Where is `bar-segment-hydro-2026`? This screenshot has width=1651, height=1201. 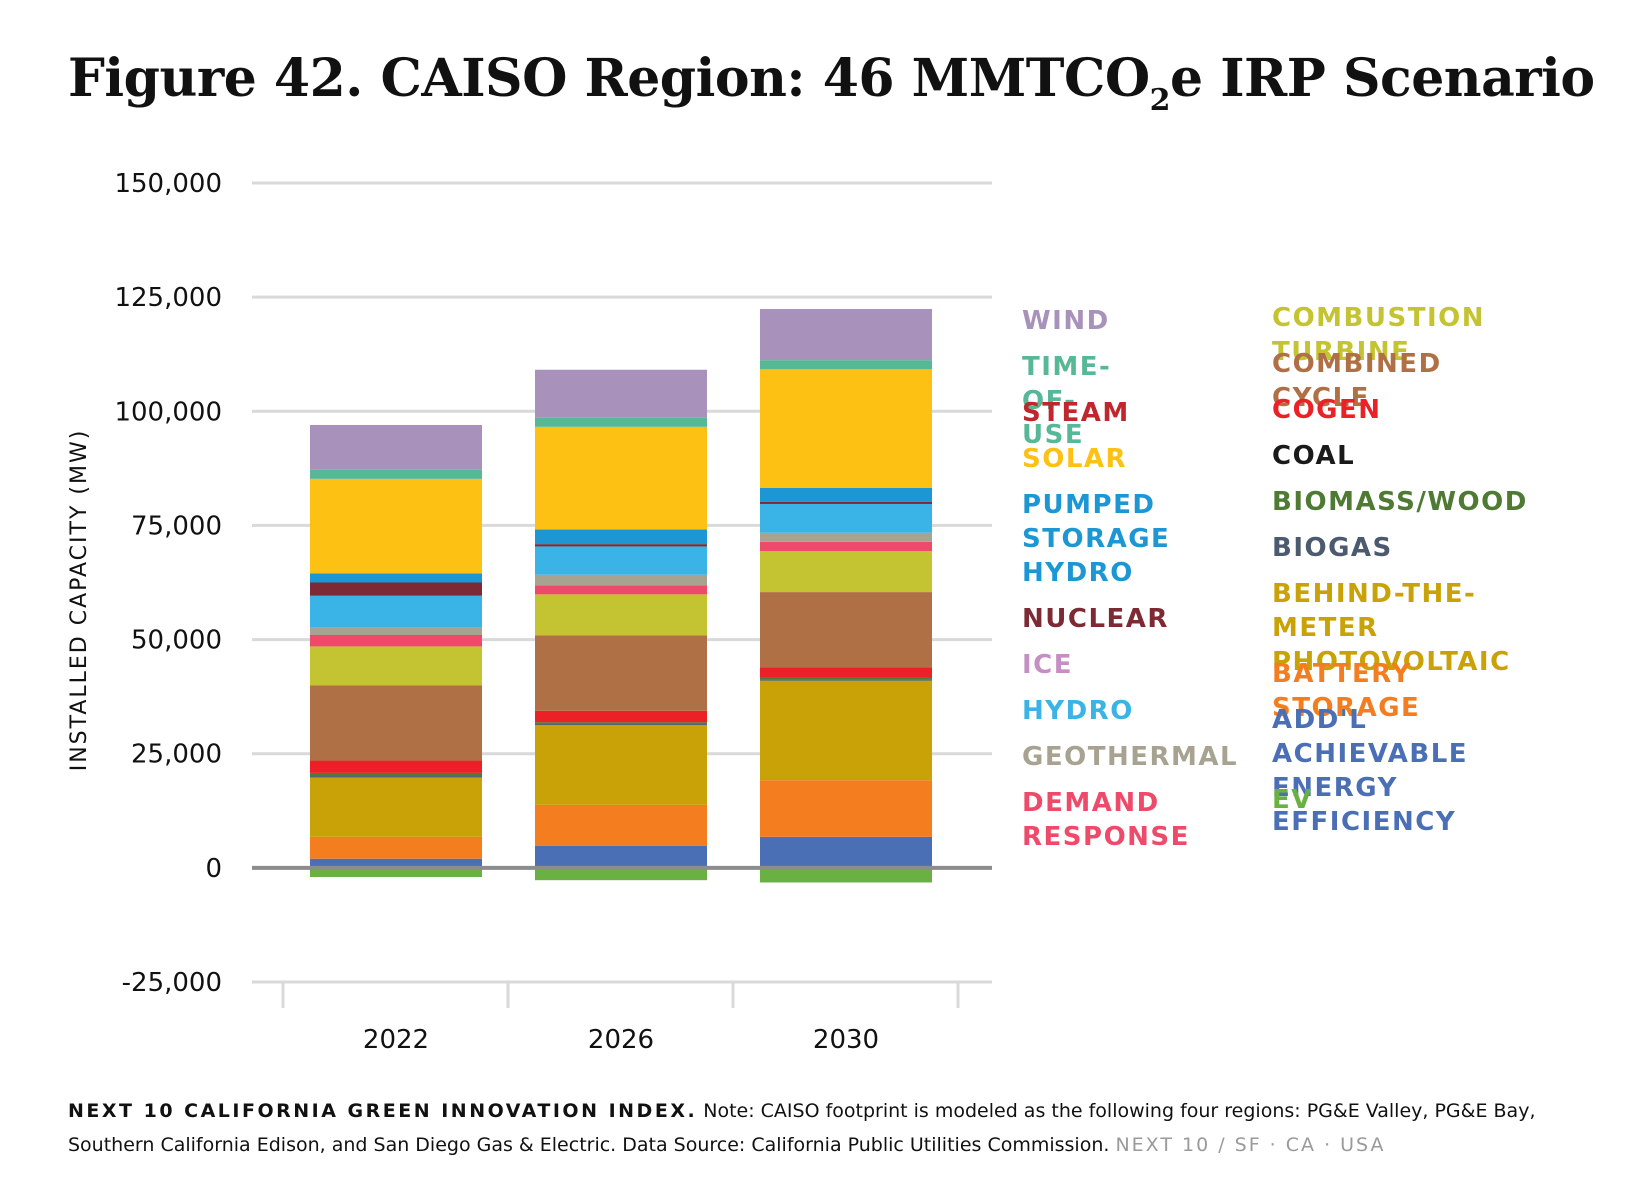
bar-segment-hydro-2026 is located at coordinates (621, 560).